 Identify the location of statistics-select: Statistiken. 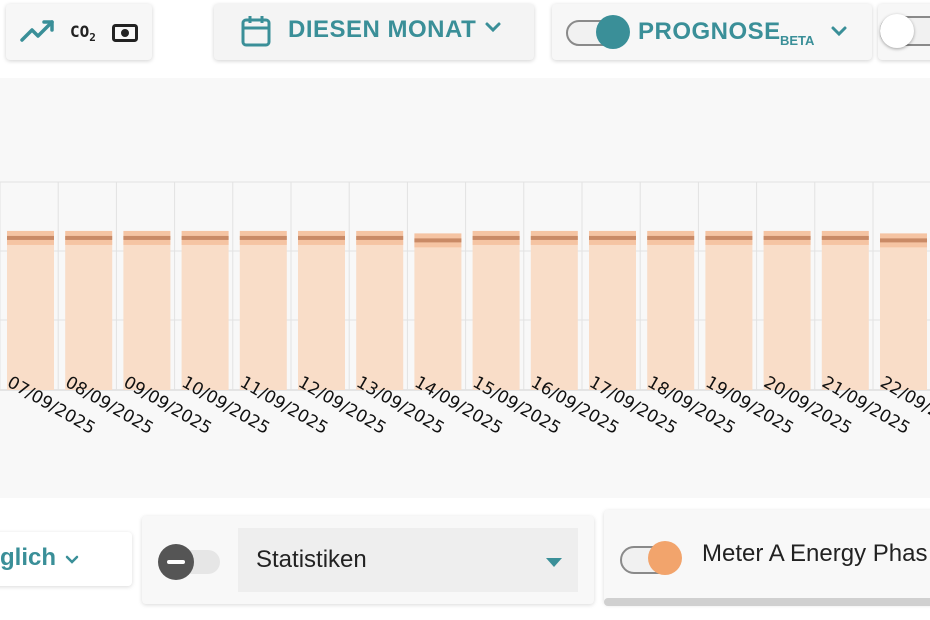
(408, 560).